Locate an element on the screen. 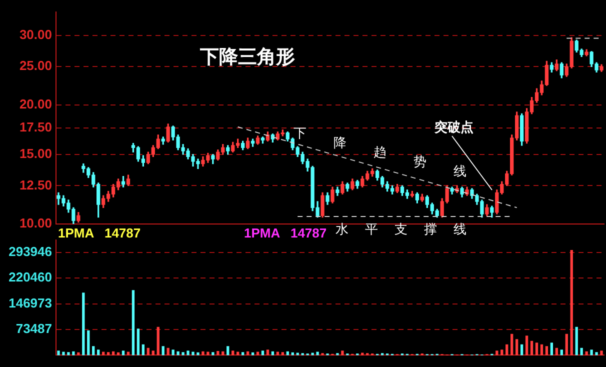  y-tick-label: 20.00 is located at coordinates (35, 104).